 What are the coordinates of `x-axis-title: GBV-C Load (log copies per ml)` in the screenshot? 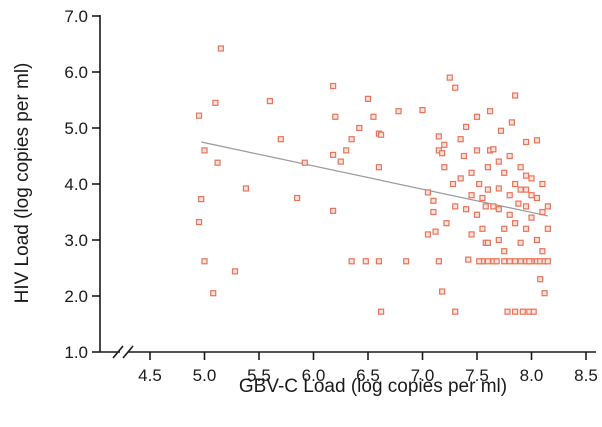 It's located at (373, 386).